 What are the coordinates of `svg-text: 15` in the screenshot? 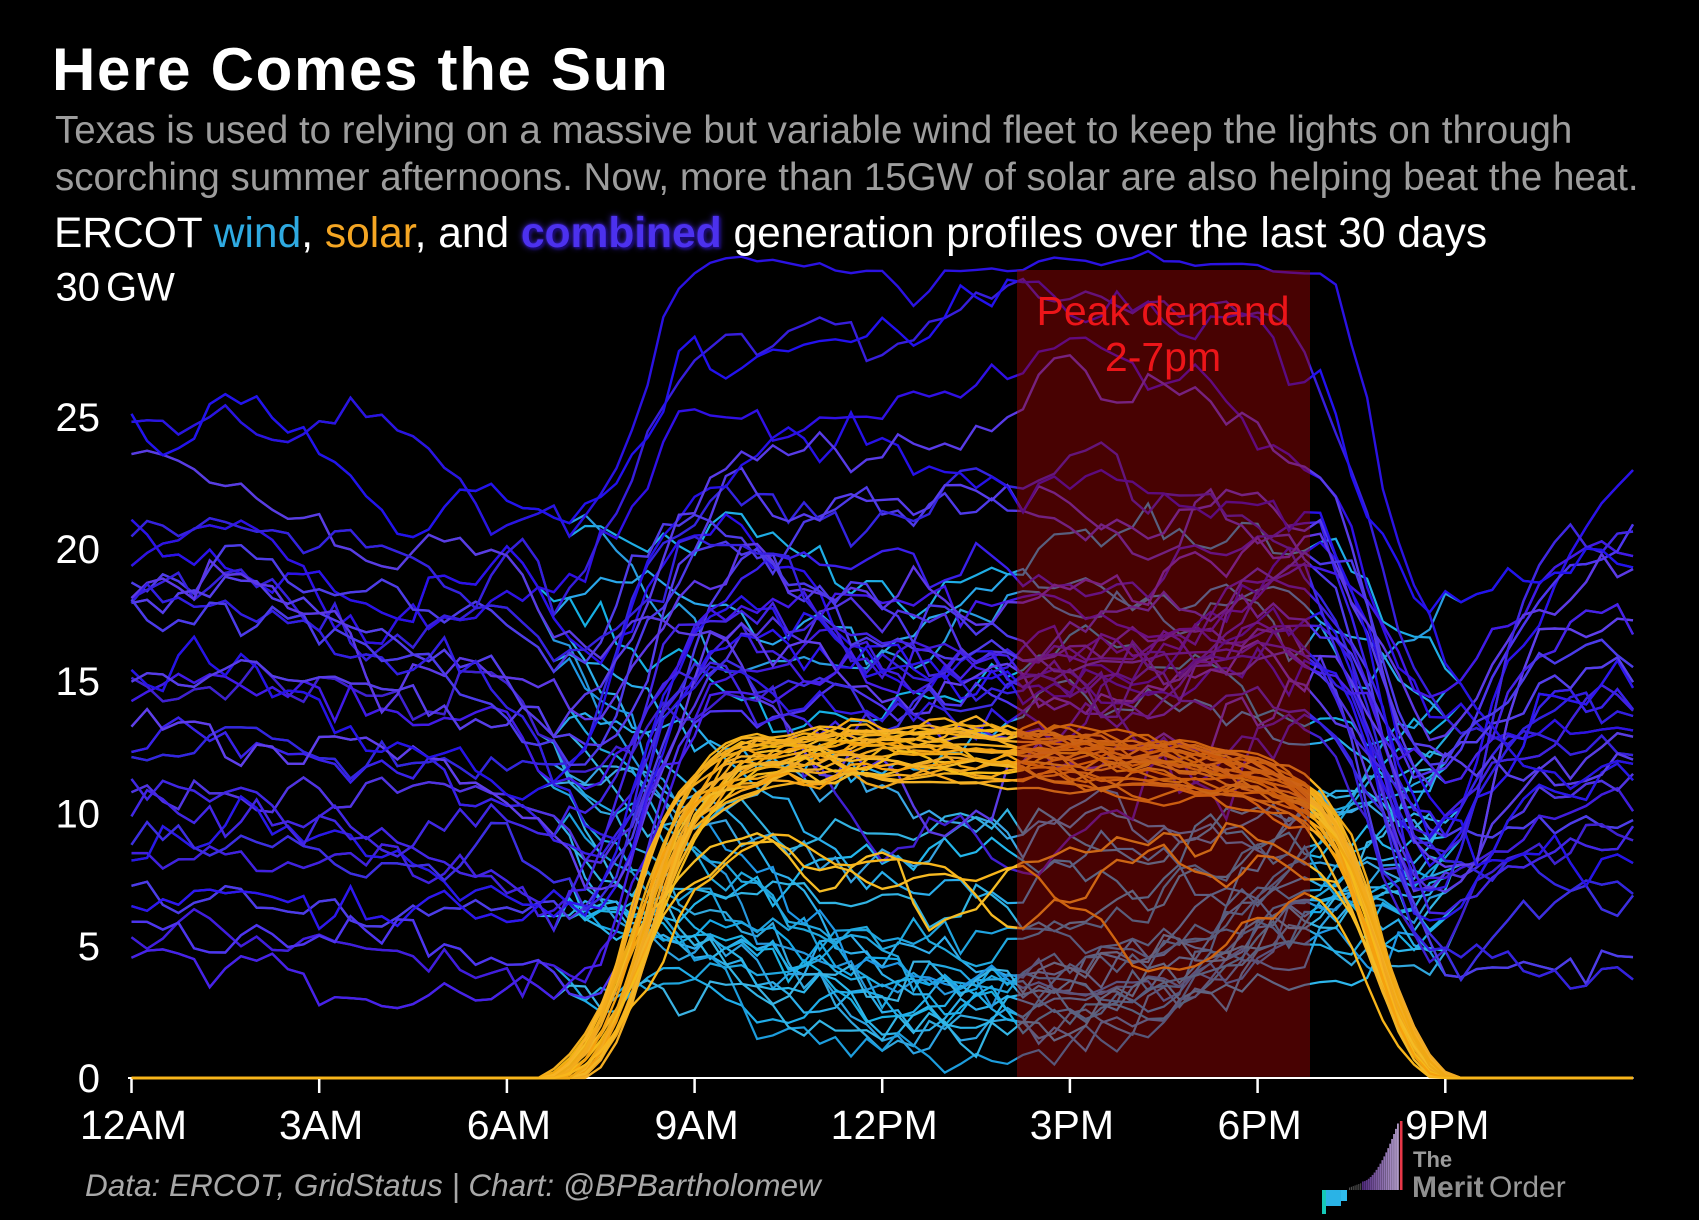 It's located at (78, 682).